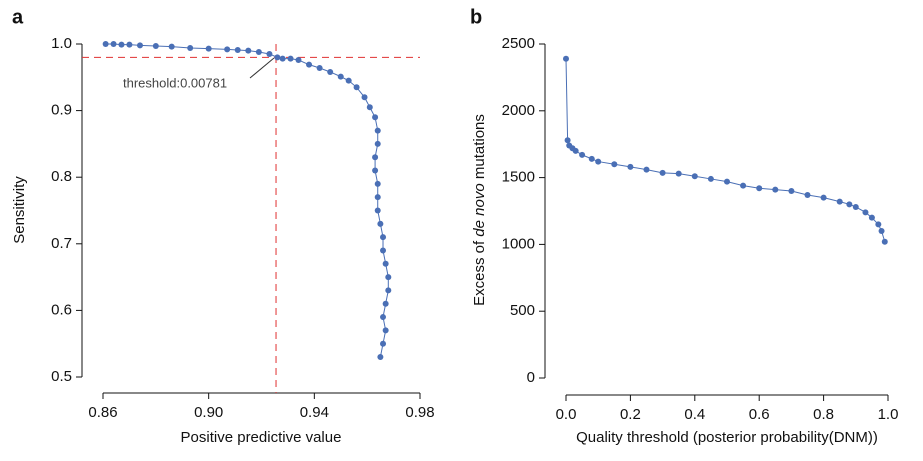 This screenshot has height=461, width=923. Describe the element at coordinates (18, 17) in the screenshot. I see `panel-label: a` at that location.